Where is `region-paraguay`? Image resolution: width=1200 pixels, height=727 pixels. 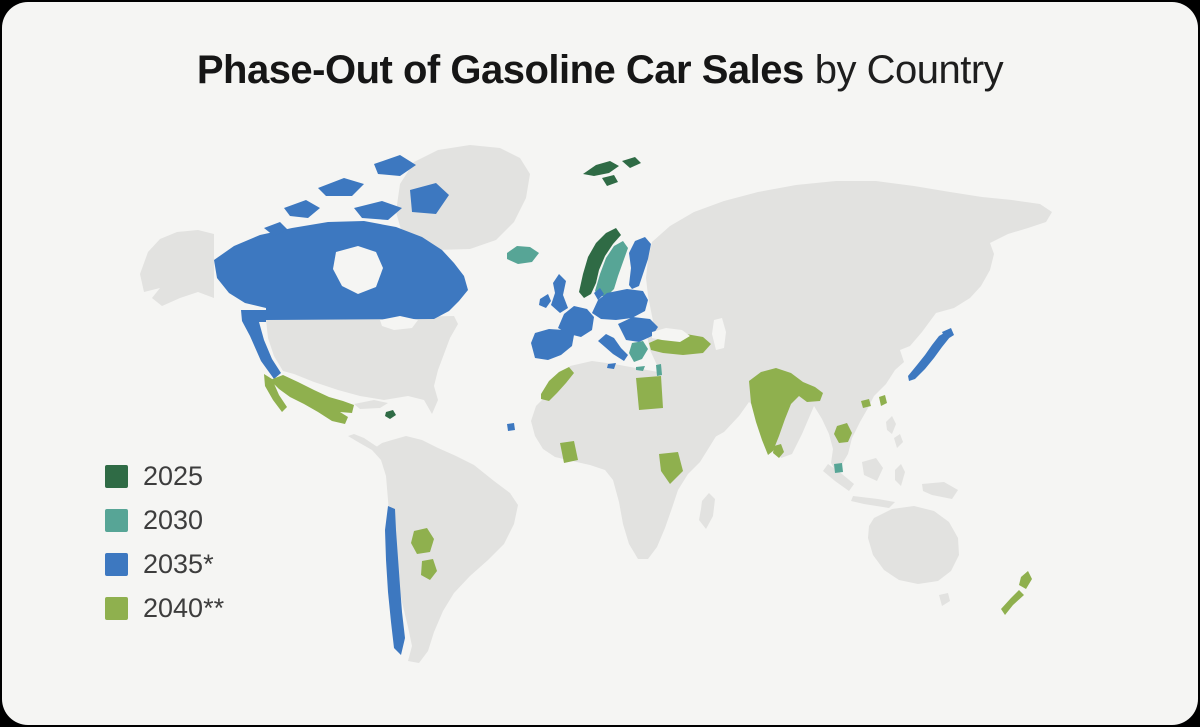
region-paraguay is located at coordinates (422, 541).